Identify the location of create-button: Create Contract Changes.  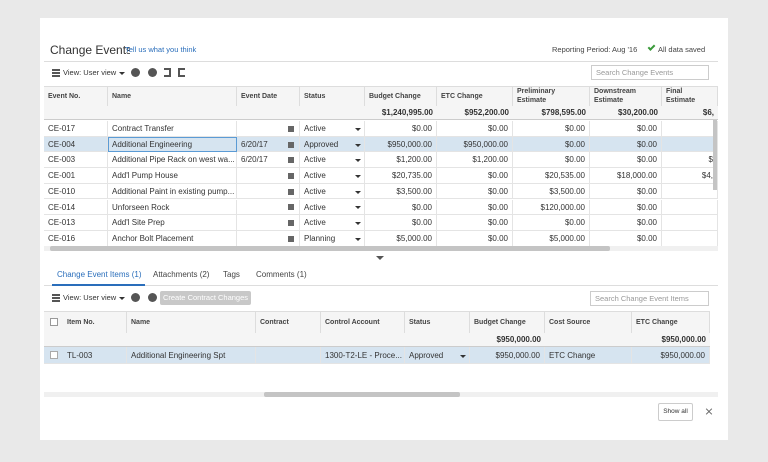
(205, 298).